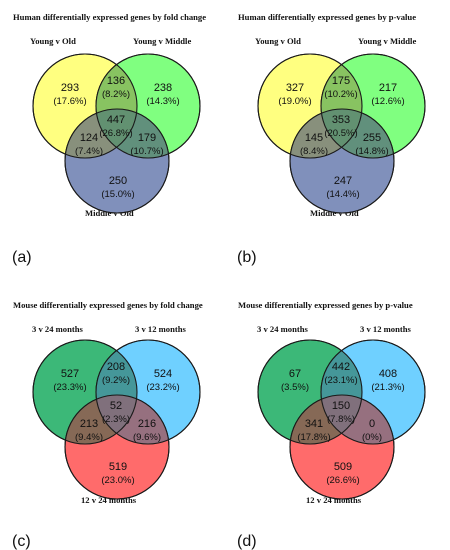 This screenshot has height=550, width=450. I want to click on region-only-3-count: 509, so click(343, 467).